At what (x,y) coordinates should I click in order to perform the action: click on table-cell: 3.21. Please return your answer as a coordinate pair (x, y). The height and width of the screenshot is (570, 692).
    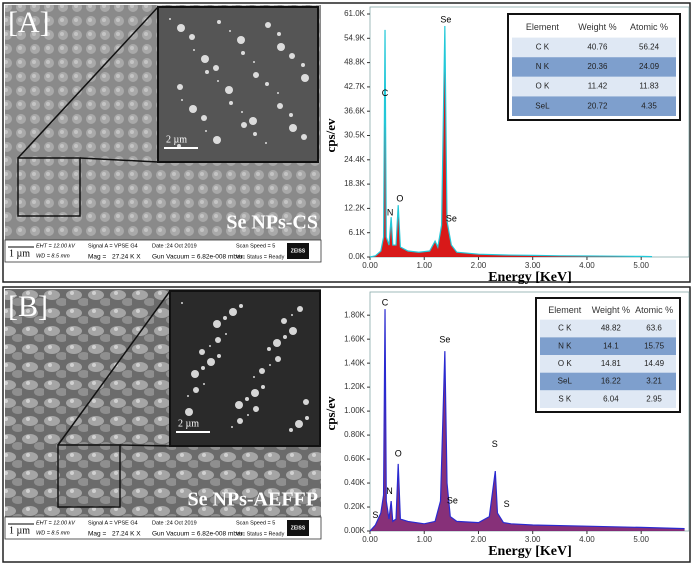
    Looking at the image, I should click on (654, 381).